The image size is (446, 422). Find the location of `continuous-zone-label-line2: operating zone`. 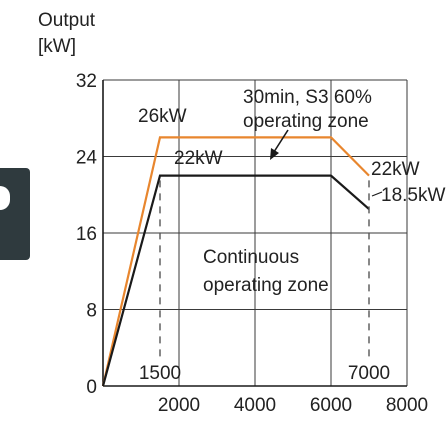

continuous-zone-label-line2: operating zone is located at coordinates (266, 285).